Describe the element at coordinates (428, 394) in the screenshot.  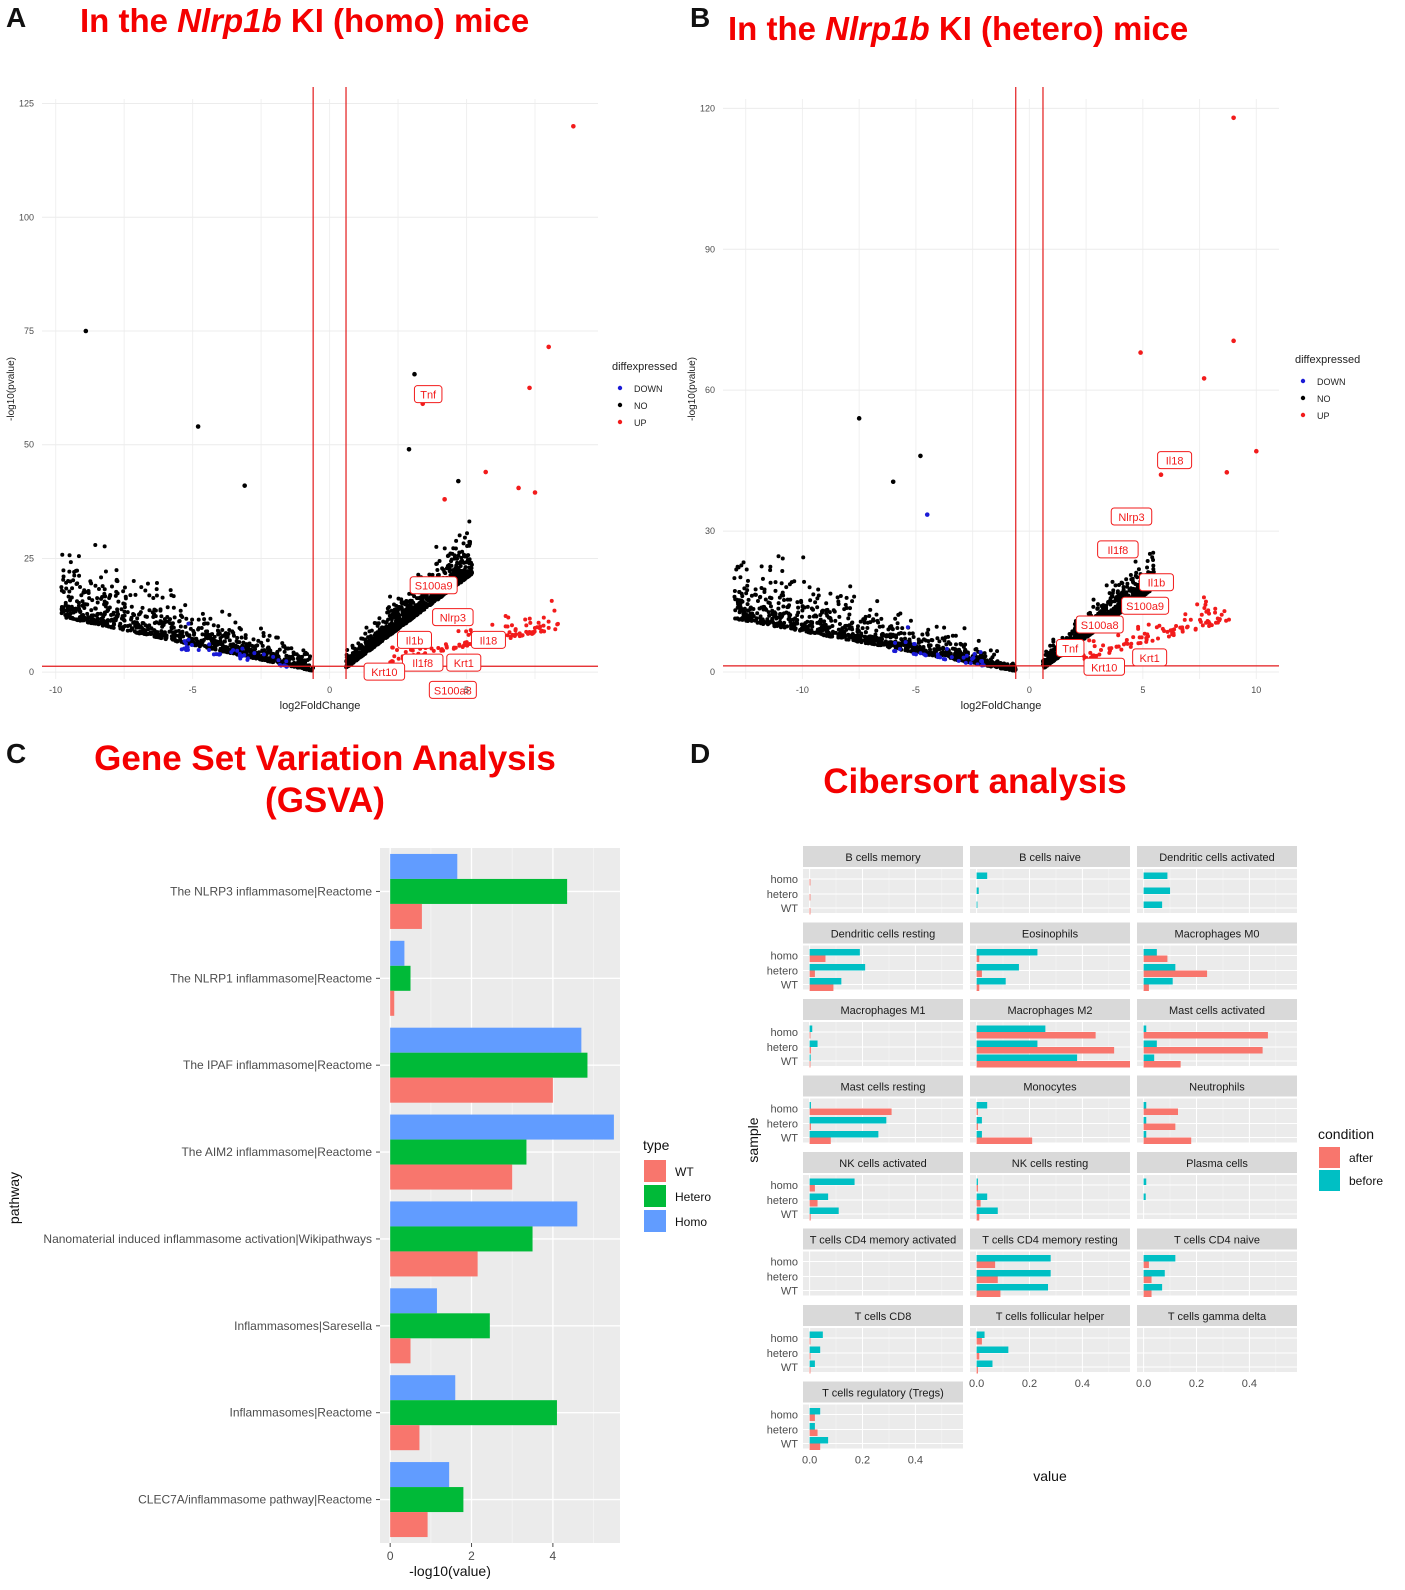
I see `gene-label-tnf: Tnf` at that location.